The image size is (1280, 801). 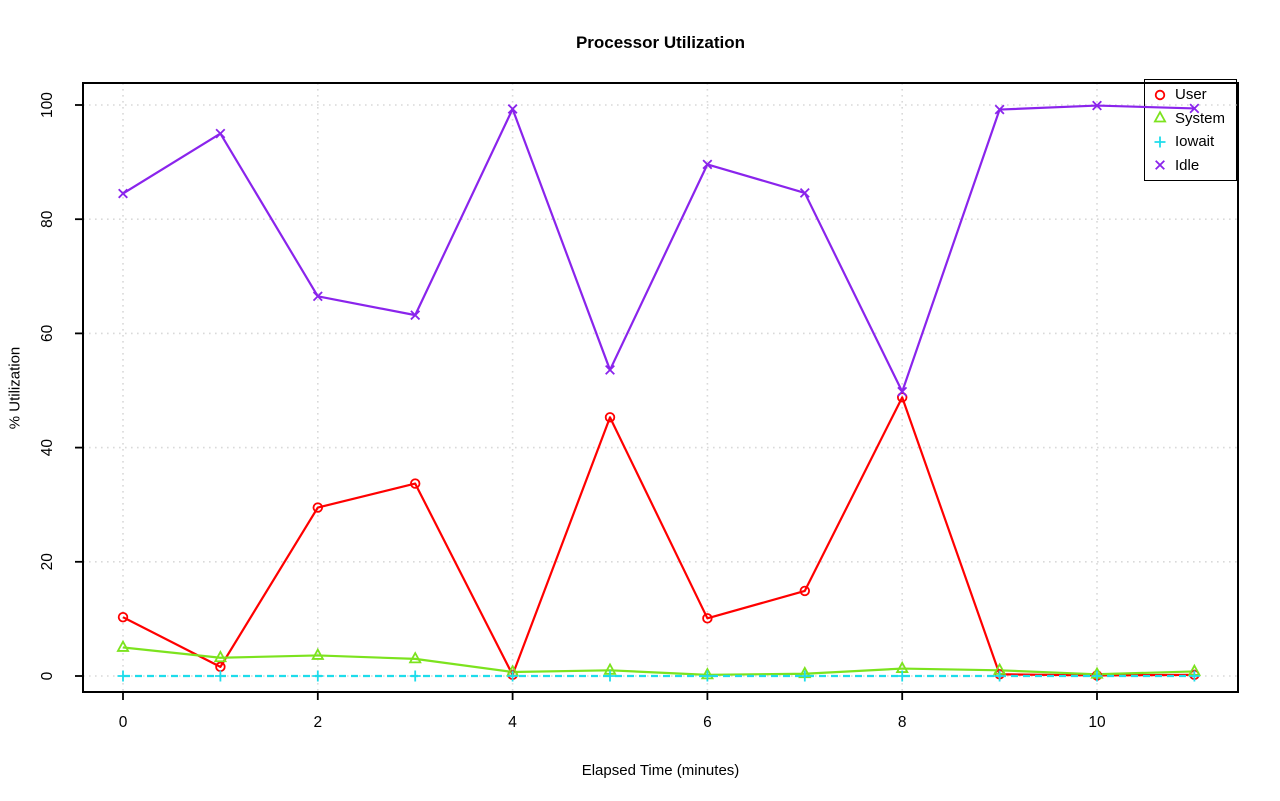 I want to click on svg-text: 4, so click(x=512, y=722).